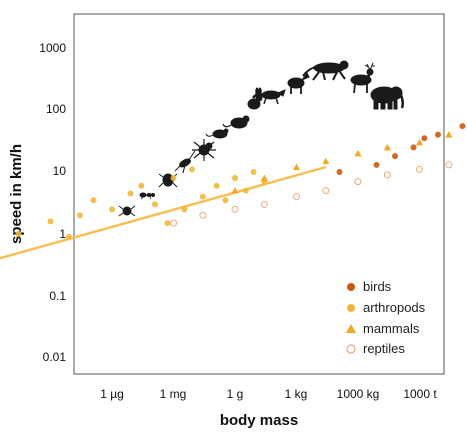  I want to click on mite-icon, so click(127, 211).